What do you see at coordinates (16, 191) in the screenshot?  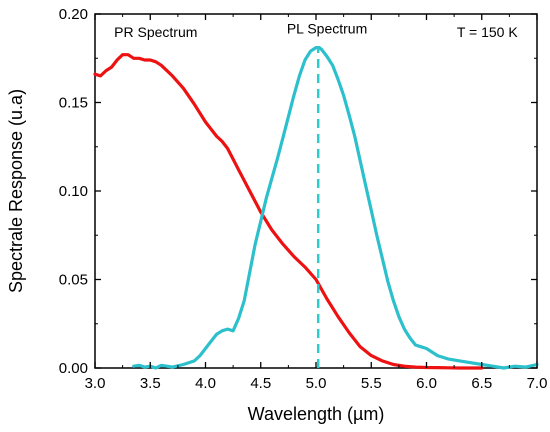 I see `y-axis-title: Spectrale Response (u.a)` at bounding box center [16, 191].